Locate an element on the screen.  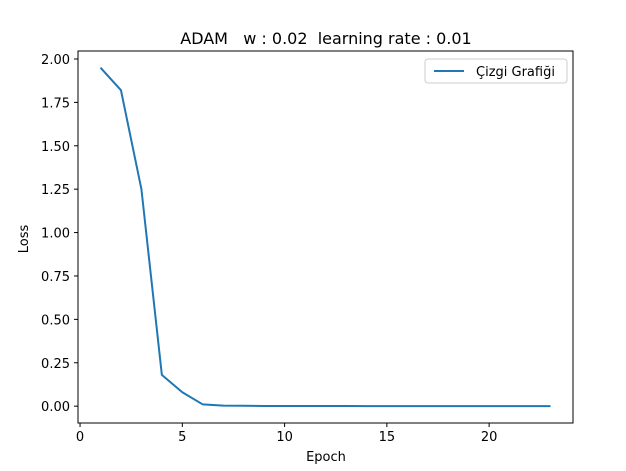
x-axis-label: Epoch is located at coordinates (326, 457).